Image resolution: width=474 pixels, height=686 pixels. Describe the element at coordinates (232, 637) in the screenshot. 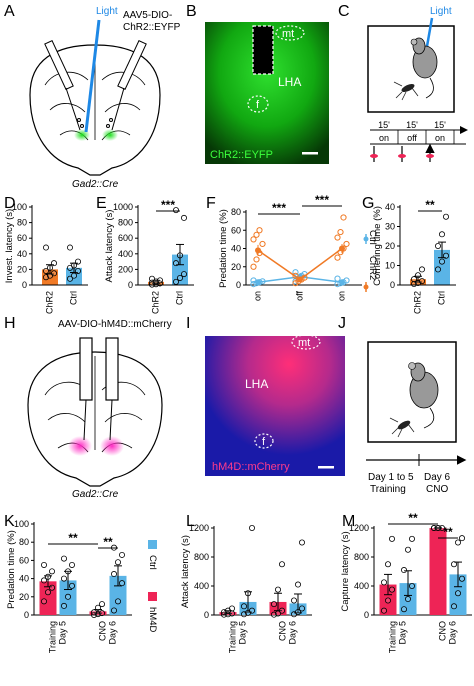

I see `x-group-label-L-0-0: Training` at that location.